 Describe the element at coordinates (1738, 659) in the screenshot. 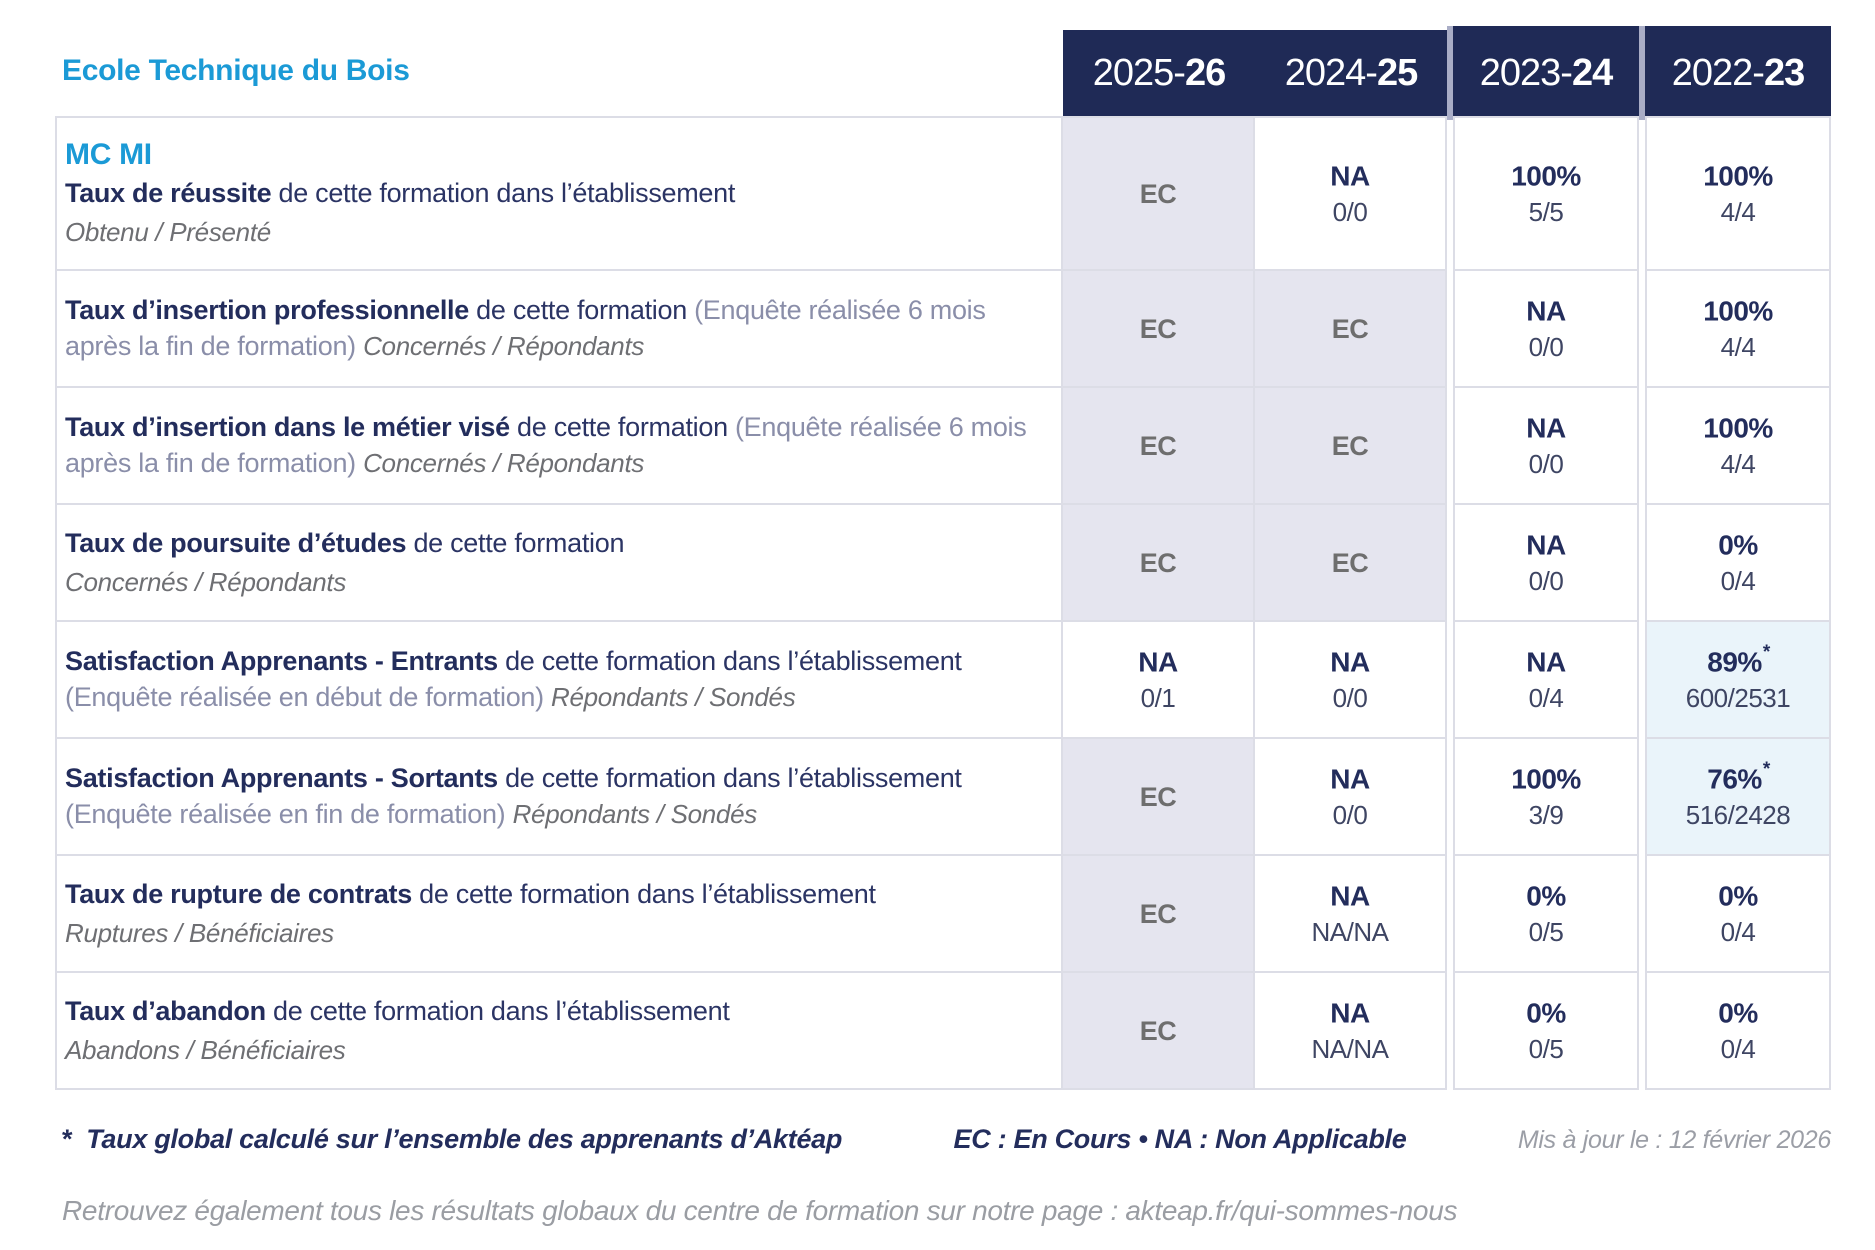

I see `value-main: 89%*` at that location.